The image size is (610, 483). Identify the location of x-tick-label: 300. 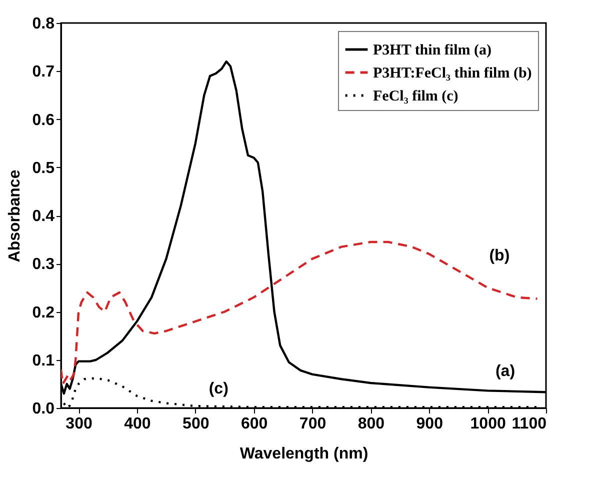
(79, 424).